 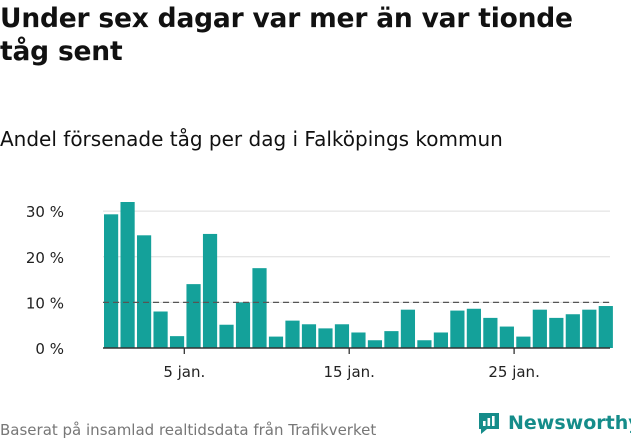 What do you see at coordinates (49, 349) in the screenshot?
I see `y-tick-label: 0 %` at bounding box center [49, 349].